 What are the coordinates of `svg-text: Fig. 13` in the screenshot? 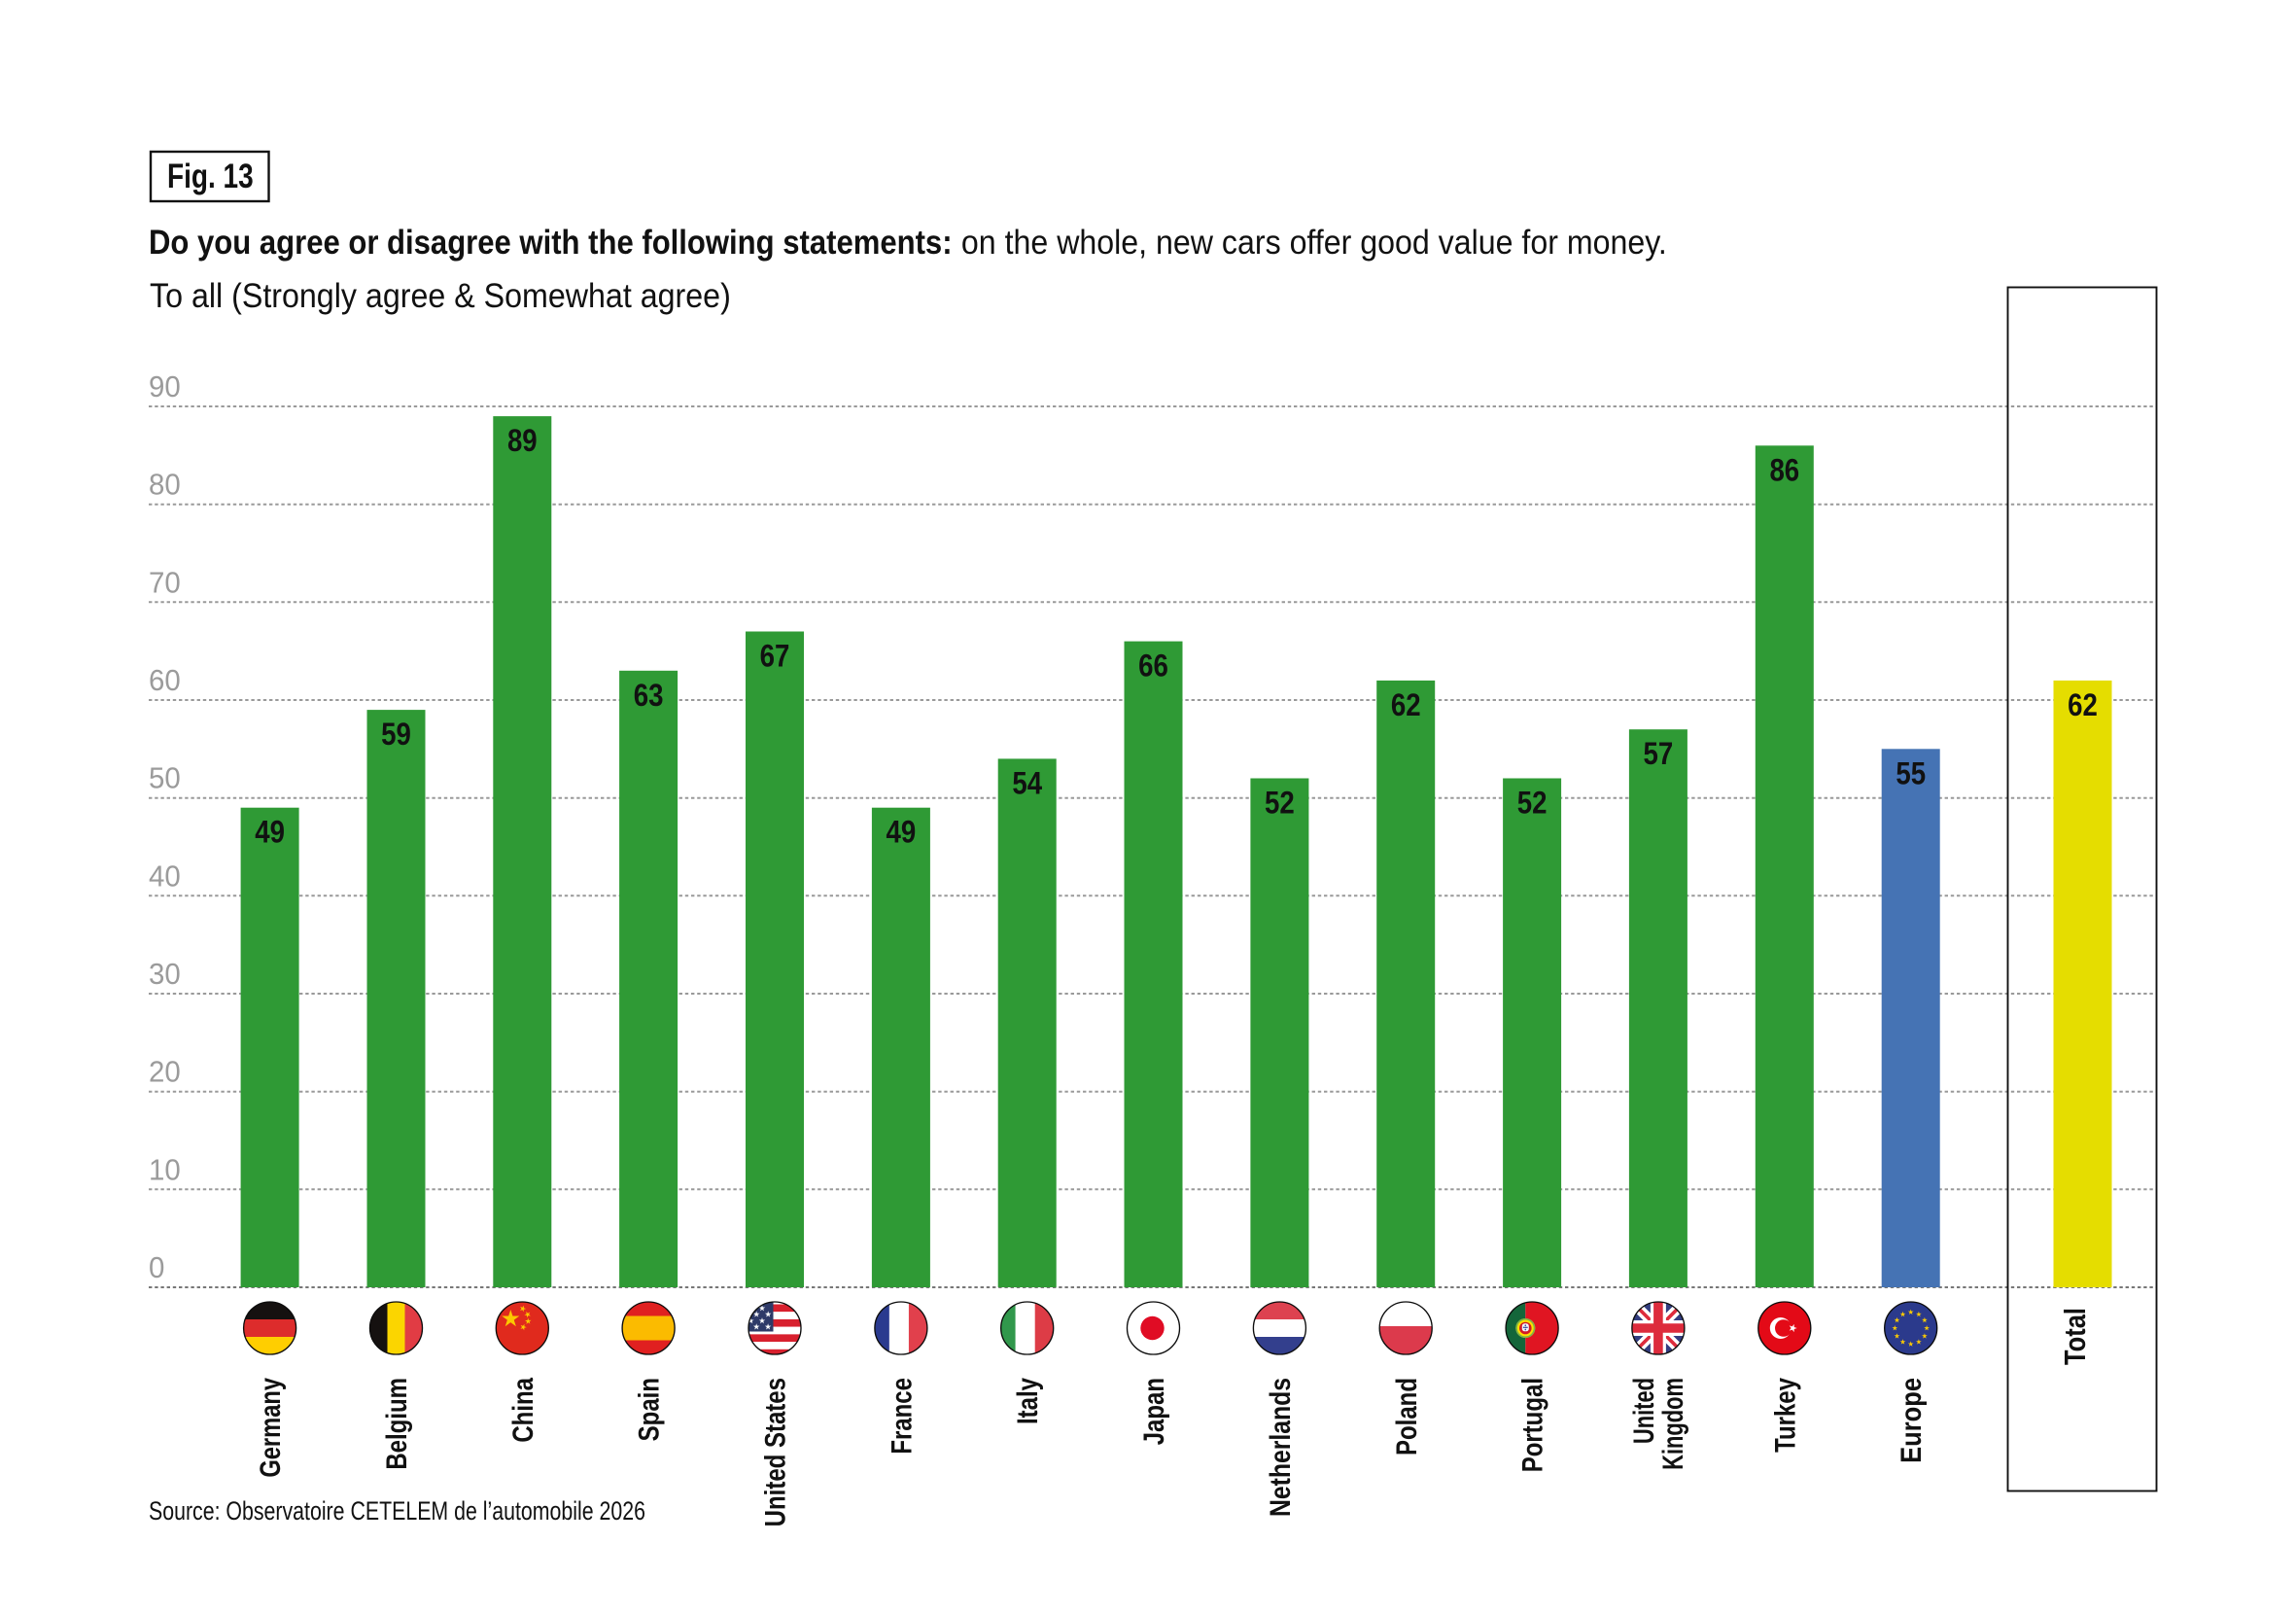 It's located at (210, 176).